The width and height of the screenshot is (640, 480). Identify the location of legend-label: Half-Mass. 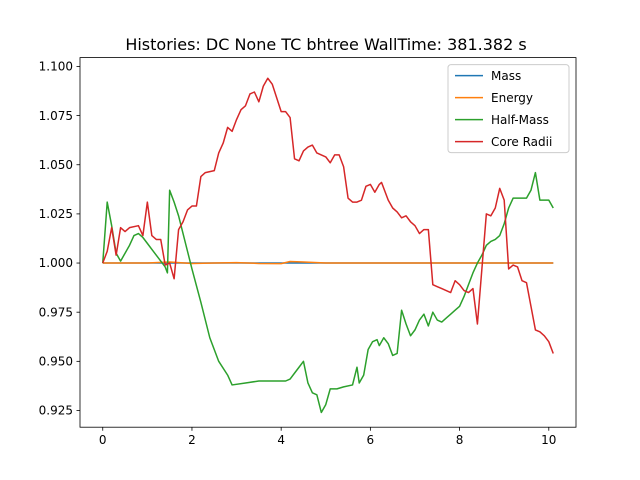
(520, 120).